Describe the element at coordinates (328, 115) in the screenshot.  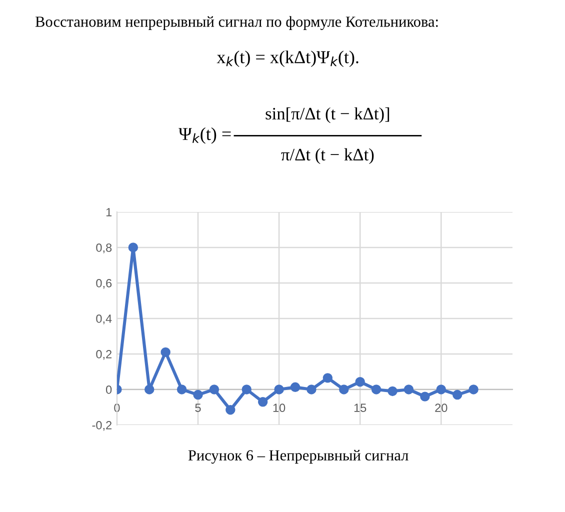
I see `text: sin[π/Δt (t − kΔt)]` at that location.